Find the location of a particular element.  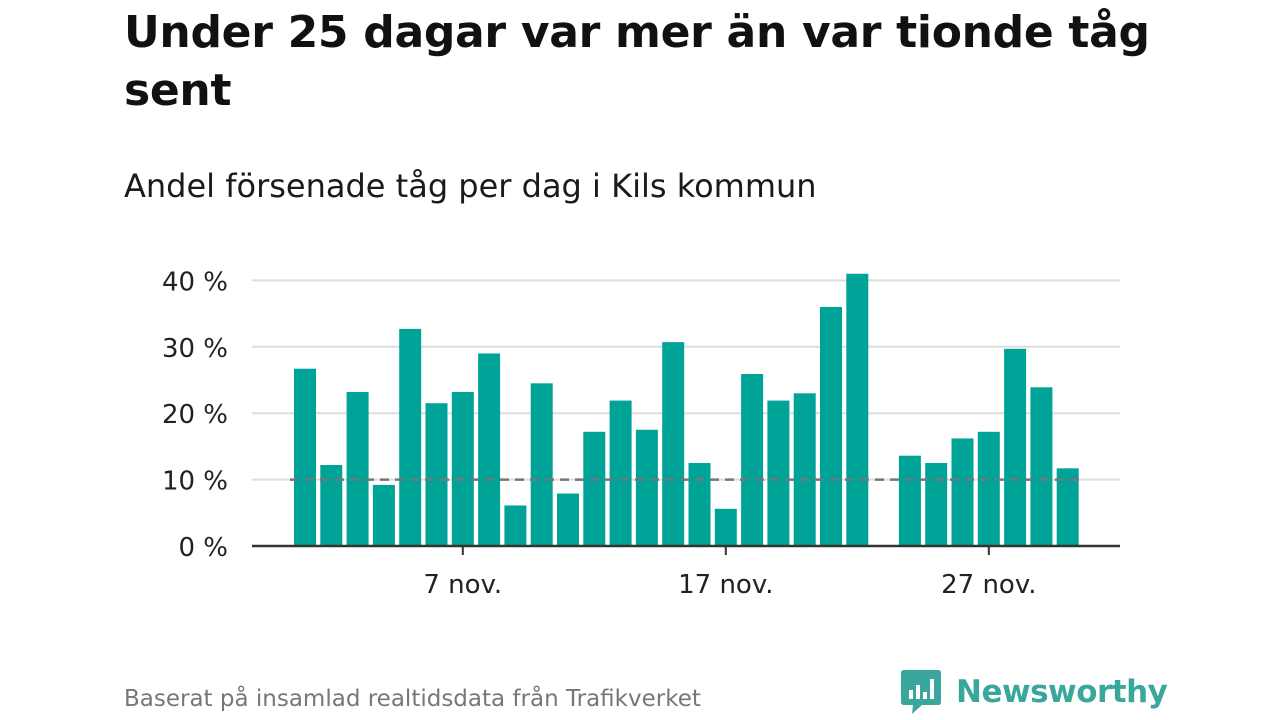

x-tick-label: 17 nov. is located at coordinates (725, 585).